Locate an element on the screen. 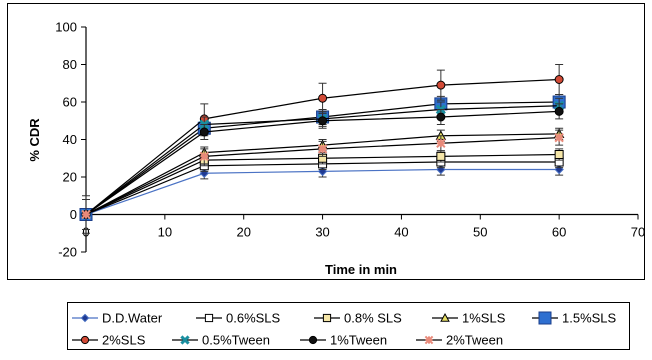  legend-item: 1.5%SLS is located at coordinates (574, 318).